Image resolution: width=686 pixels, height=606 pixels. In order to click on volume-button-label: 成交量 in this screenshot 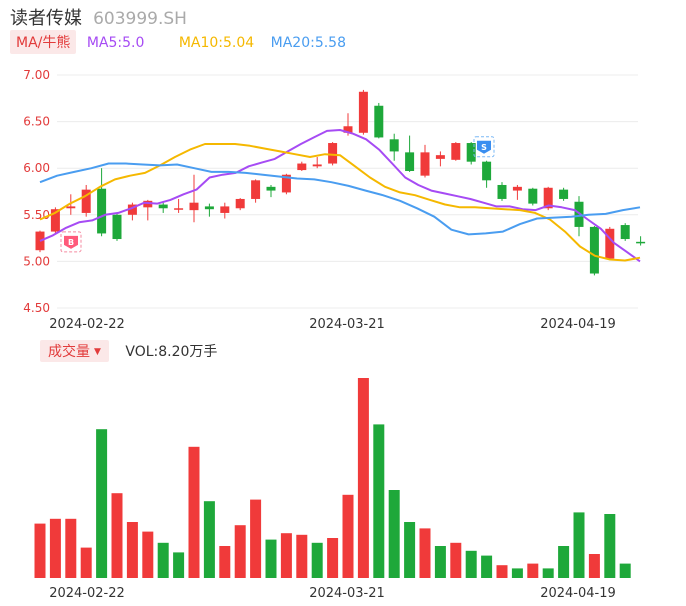, I will do `click(69, 352)`.